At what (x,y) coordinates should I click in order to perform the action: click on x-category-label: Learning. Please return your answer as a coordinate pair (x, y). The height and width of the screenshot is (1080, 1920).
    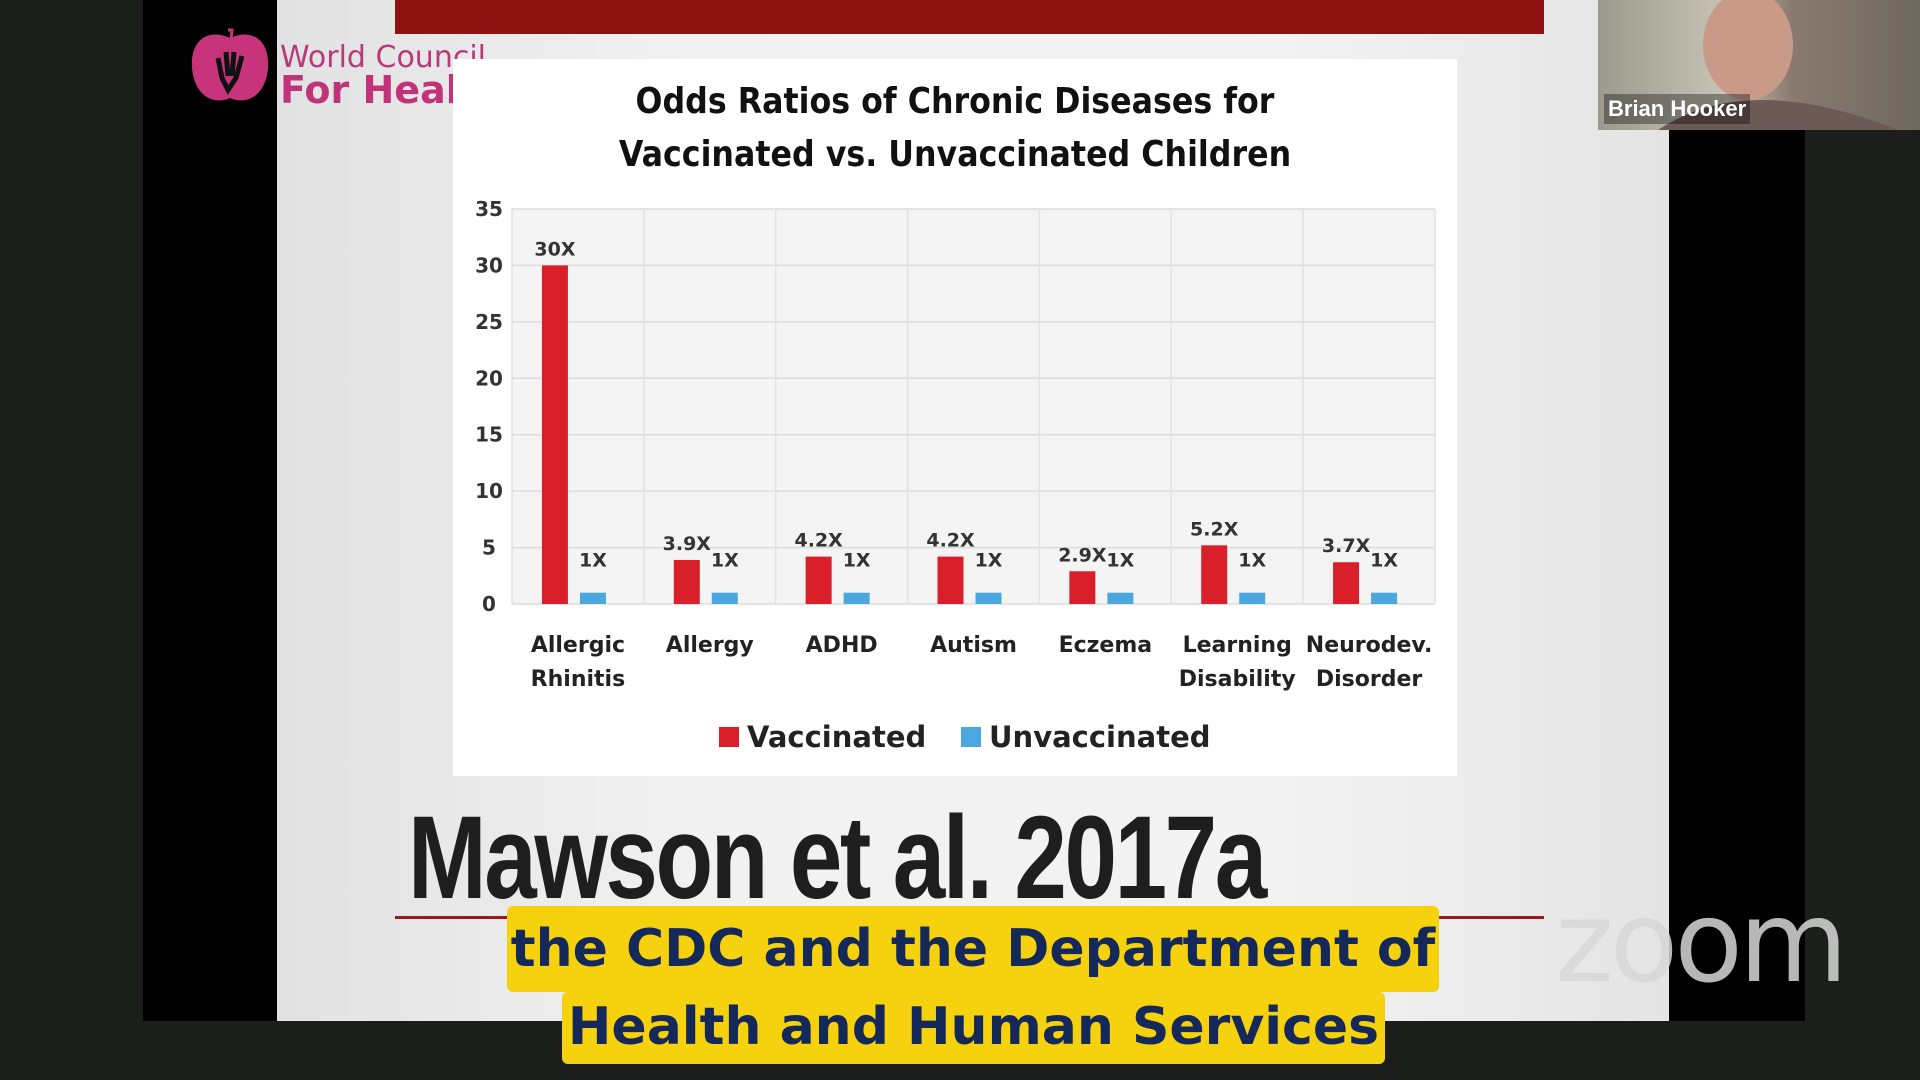
    Looking at the image, I should click on (1237, 645).